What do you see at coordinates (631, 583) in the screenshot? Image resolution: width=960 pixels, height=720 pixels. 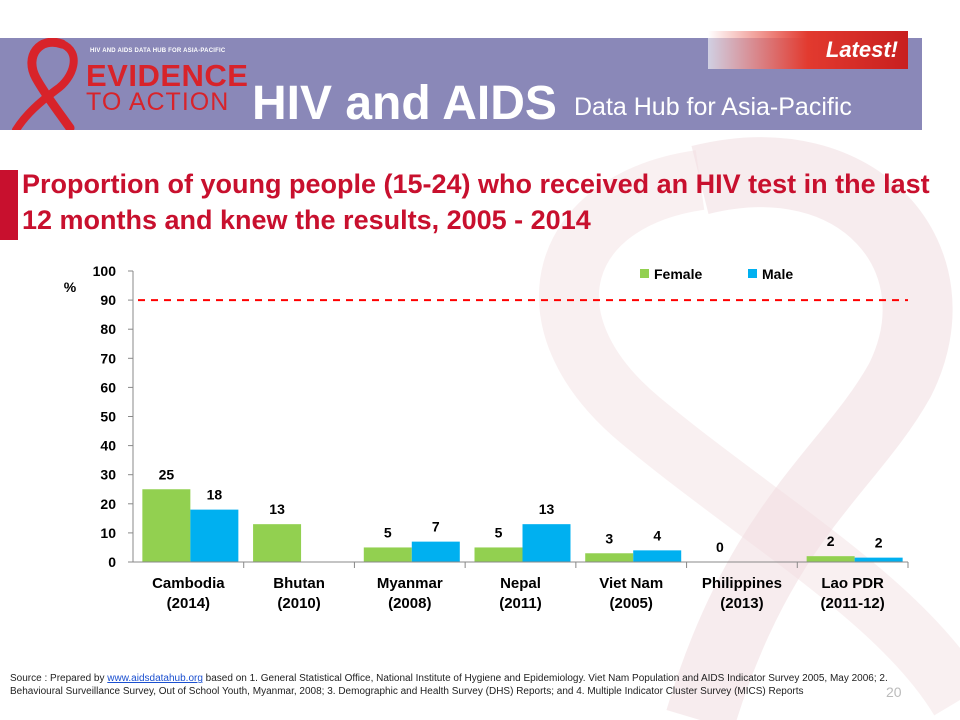 I see `x-tick-label: Viet Nam` at bounding box center [631, 583].